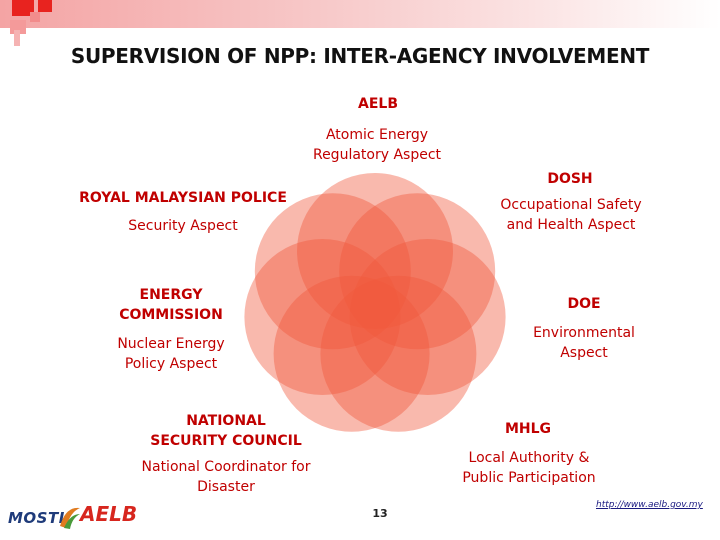 This screenshot has height=540, width=720. What do you see at coordinates (226, 477) in the screenshot?
I see `agency-aspect: National Coordinator for Disaster` at bounding box center [226, 477].